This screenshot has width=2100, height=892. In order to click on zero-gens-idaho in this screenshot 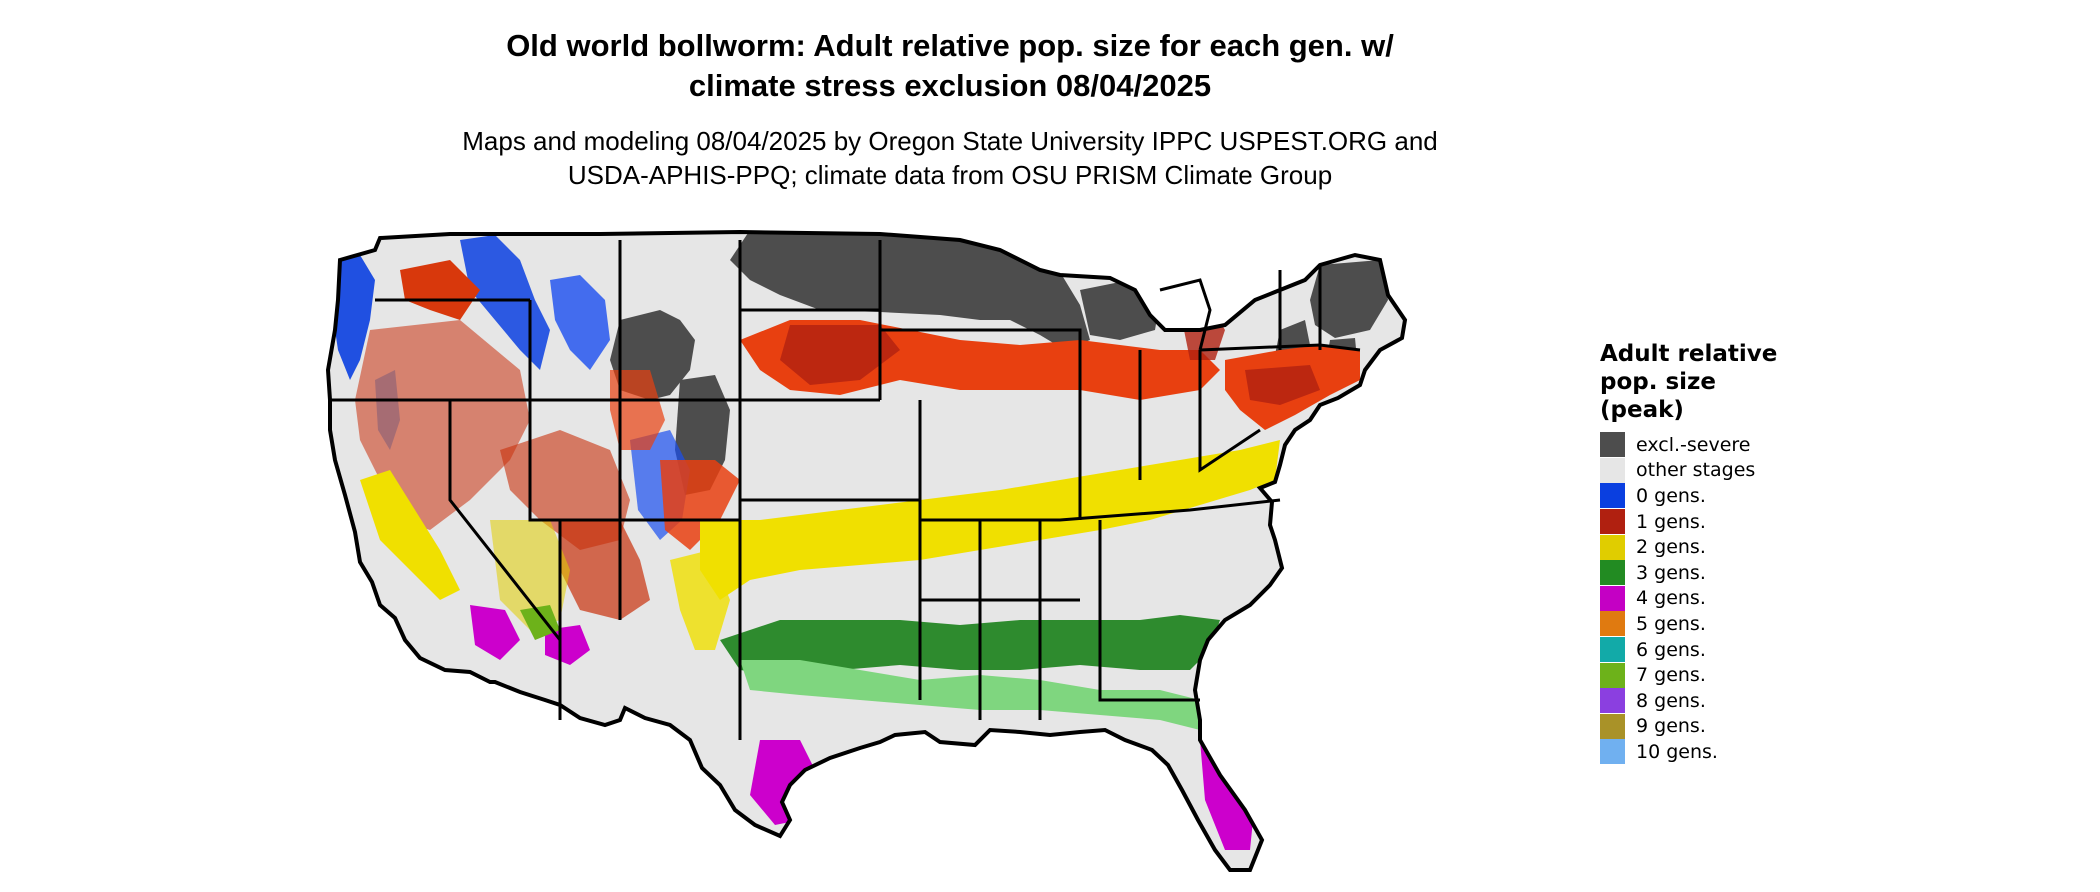, I will do `click(505, 302)`.